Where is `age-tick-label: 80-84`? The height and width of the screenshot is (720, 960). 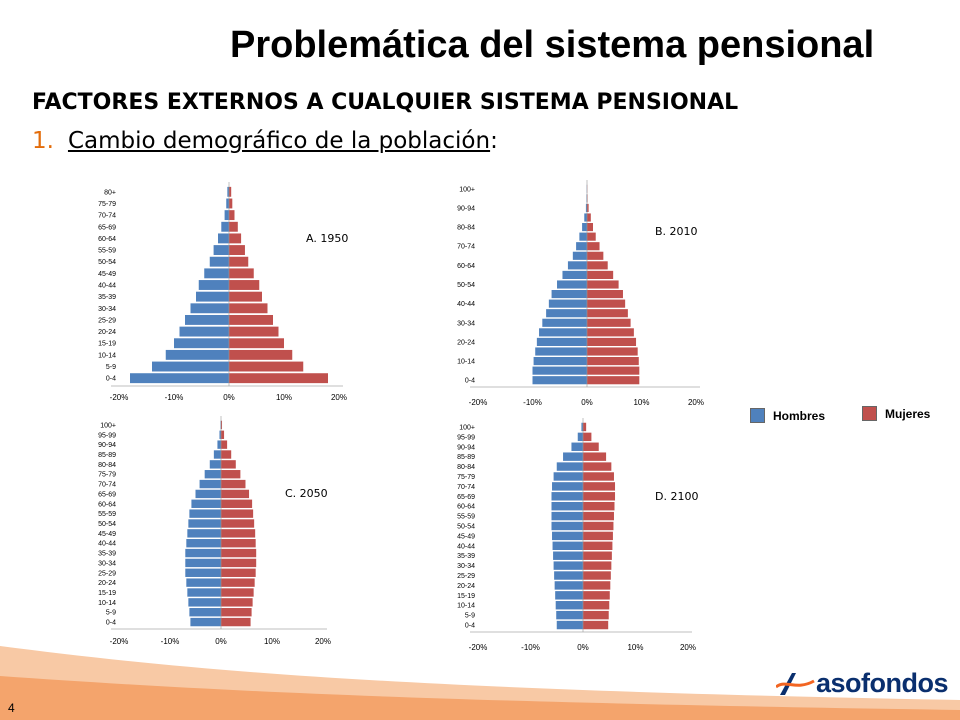
age-tick-label: 80-84 is located at coordinates (466, 467).